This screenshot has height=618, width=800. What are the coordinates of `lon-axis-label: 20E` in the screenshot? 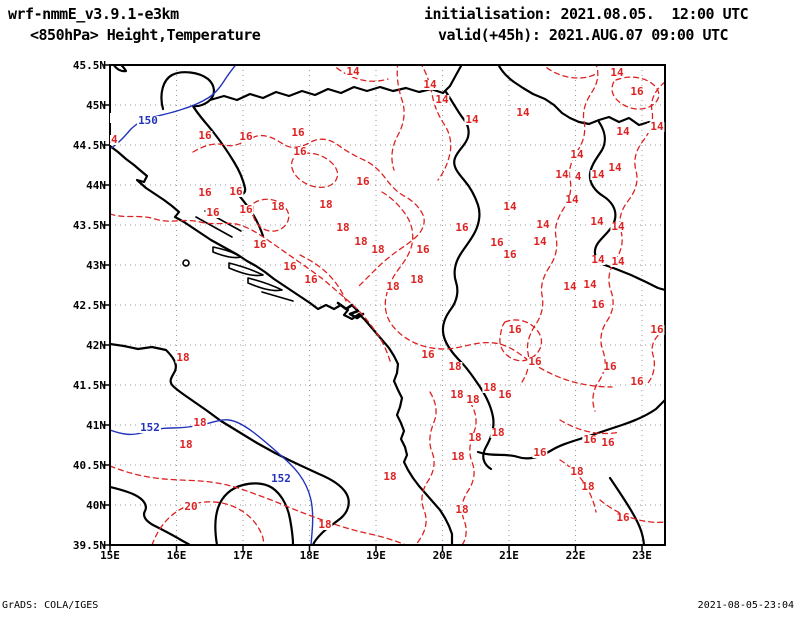 It's located at (442, 555).